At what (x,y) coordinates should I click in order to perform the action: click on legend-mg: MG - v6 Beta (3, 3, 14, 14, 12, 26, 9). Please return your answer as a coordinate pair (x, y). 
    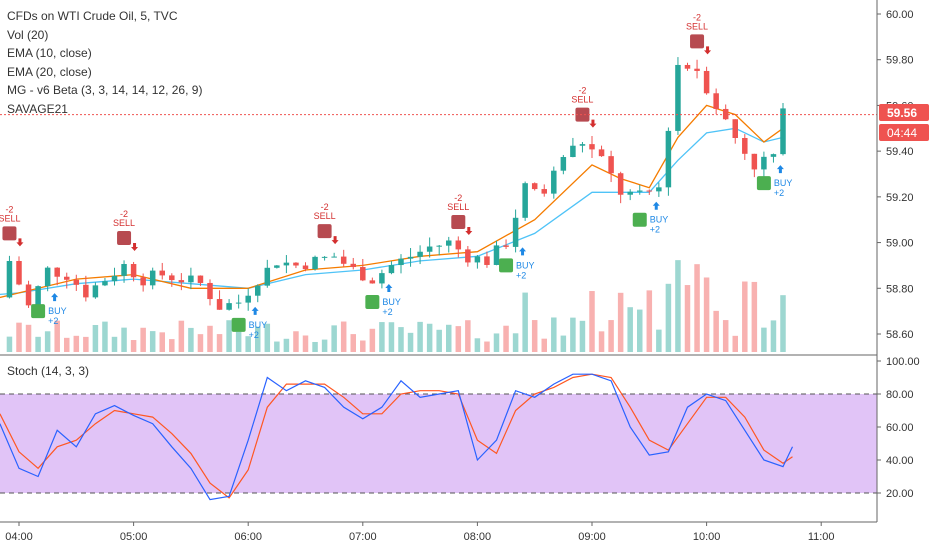
    Looking at the image, I should click on (105, 90).